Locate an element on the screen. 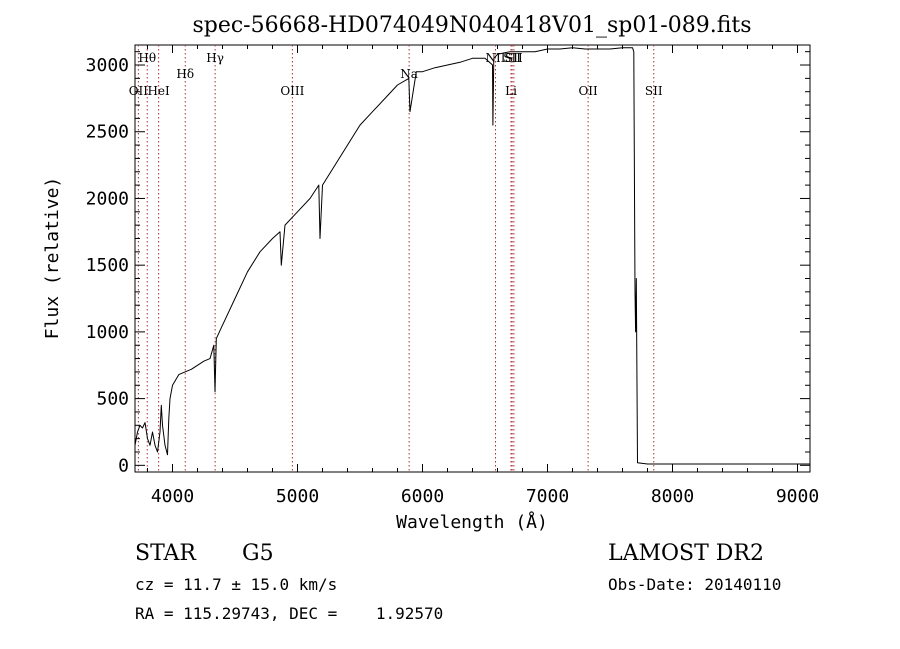 The width and height of the screenshot is (900, 649). reference-line-label: HeI is located at coordinates (158, 91).